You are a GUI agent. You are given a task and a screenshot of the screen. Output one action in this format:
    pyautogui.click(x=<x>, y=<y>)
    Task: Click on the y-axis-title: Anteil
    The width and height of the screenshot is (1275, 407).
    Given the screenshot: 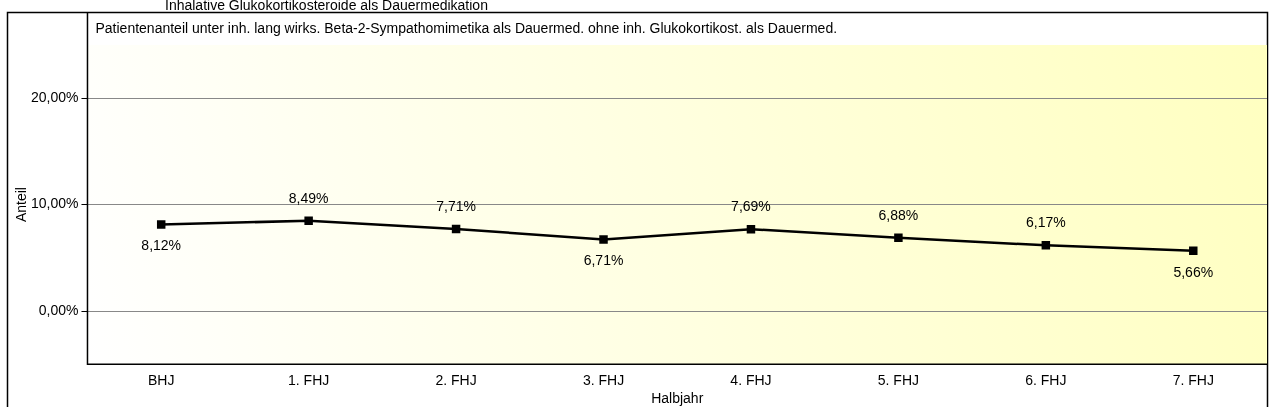 What is the action you would take?
    pyautogui.click(x=20, y=205)
    